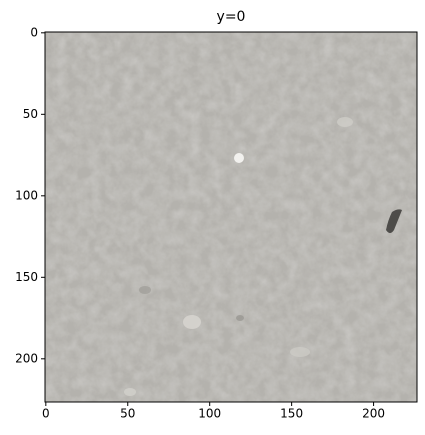 This screenshot has width=425, height=435. Describe the element at coordinates (26, 358) in the screenshot. I see `y-tick-label: 200` at that location.